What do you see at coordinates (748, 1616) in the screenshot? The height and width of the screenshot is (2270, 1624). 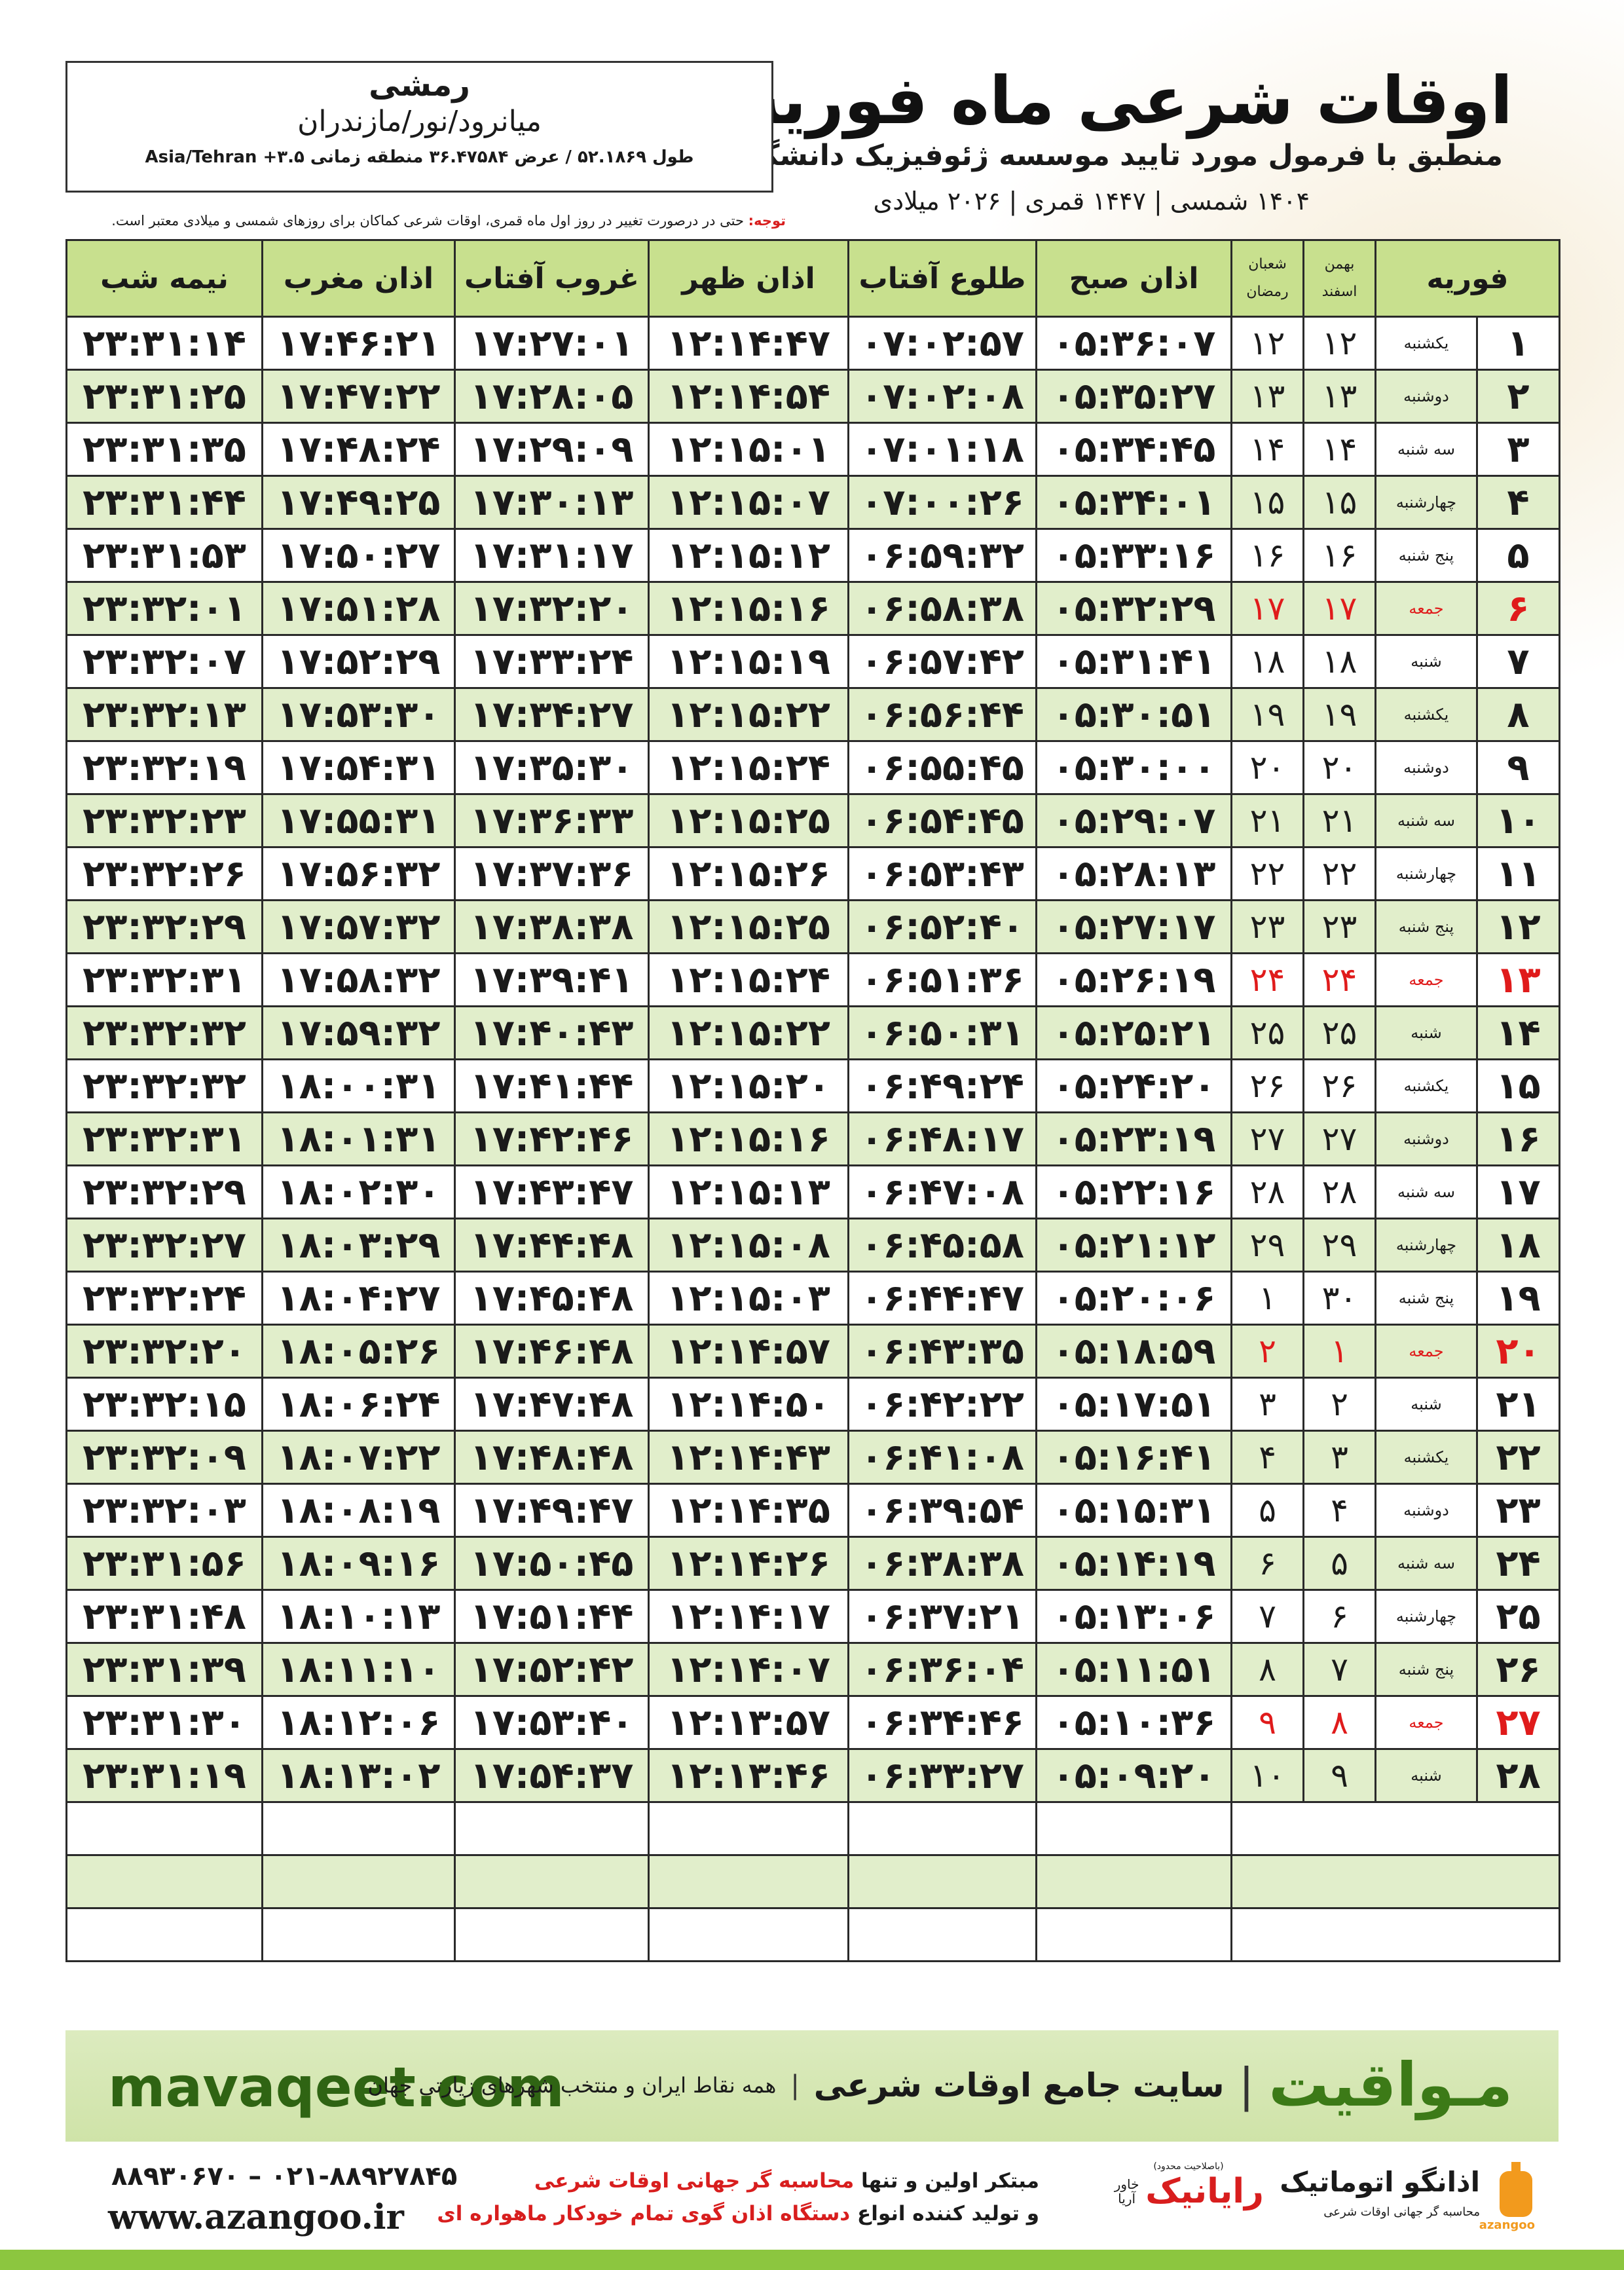 I see `time-cell: ۱۲:۱۴:۱۷` at bounding box center [748, 1616].